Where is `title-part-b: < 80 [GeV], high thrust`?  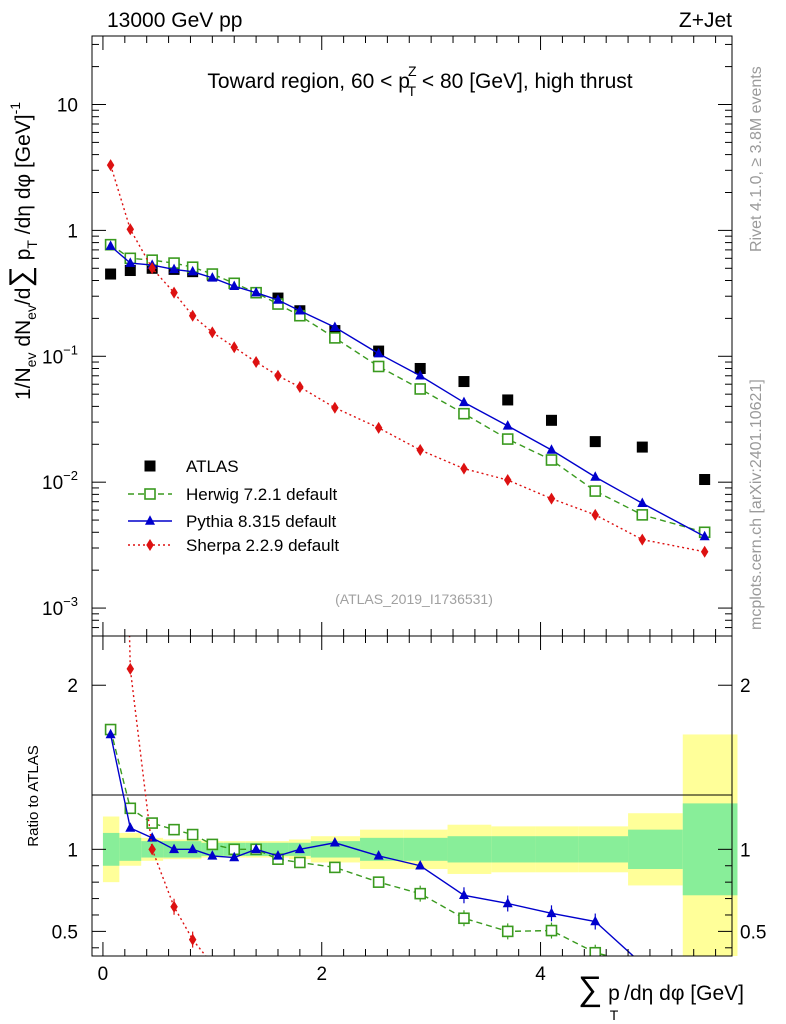 title-part-b: < 80 [GeV], high thrust is located at coordinates (524, 81).